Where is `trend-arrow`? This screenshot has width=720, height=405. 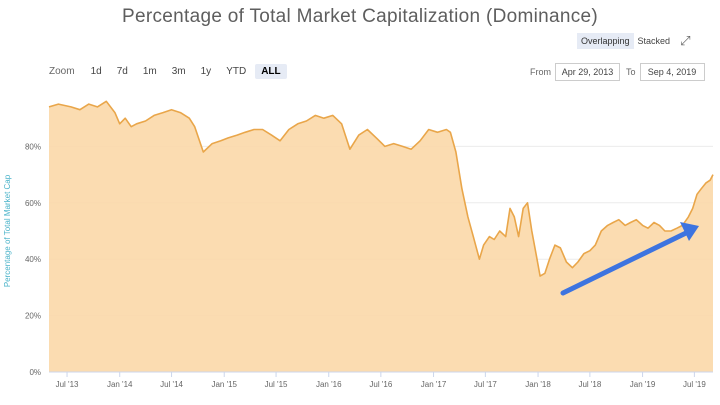 trend-arrow is located at coordinates (629, 259).